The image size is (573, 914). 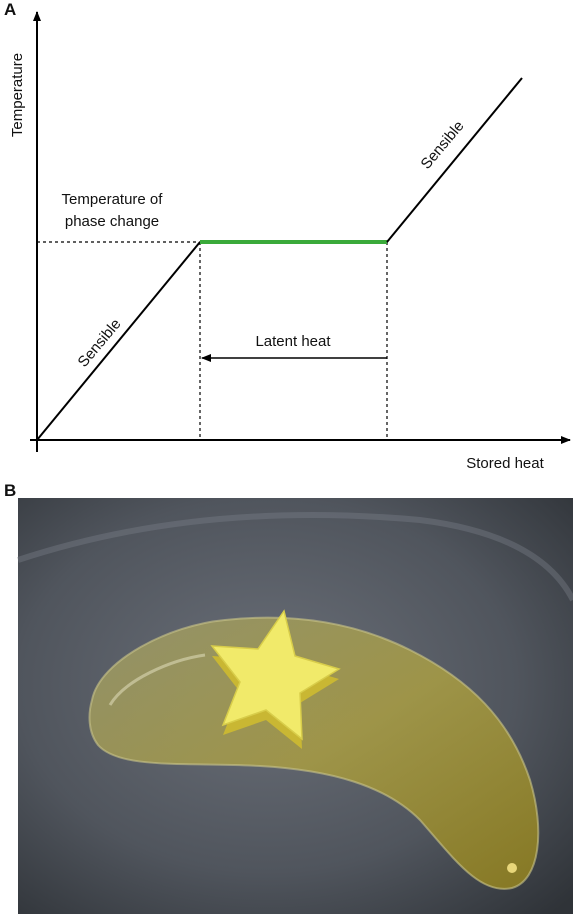 I want to click on butter-star, so click(x=275, y=675).